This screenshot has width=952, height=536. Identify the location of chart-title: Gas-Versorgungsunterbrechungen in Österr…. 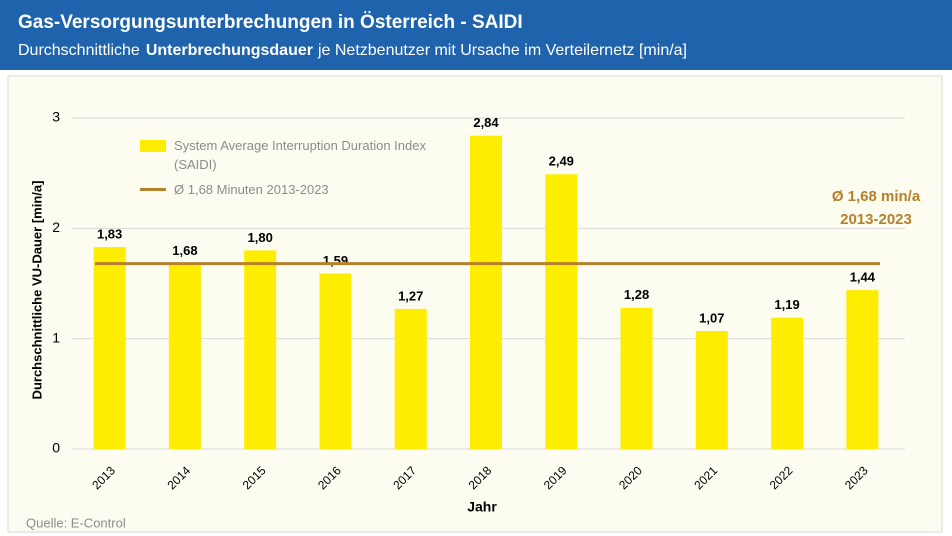
(270, 22).